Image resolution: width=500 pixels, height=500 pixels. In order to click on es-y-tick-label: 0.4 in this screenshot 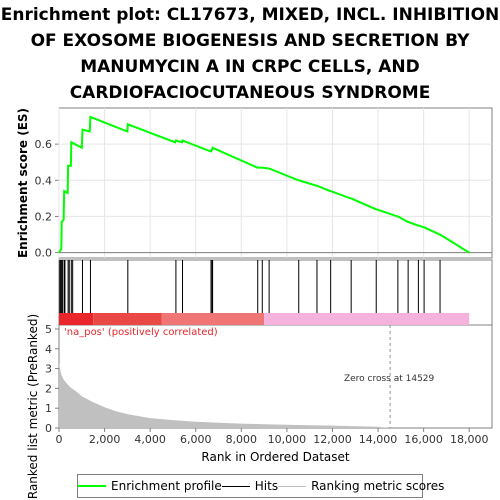, I will do `click(44, 180)`.